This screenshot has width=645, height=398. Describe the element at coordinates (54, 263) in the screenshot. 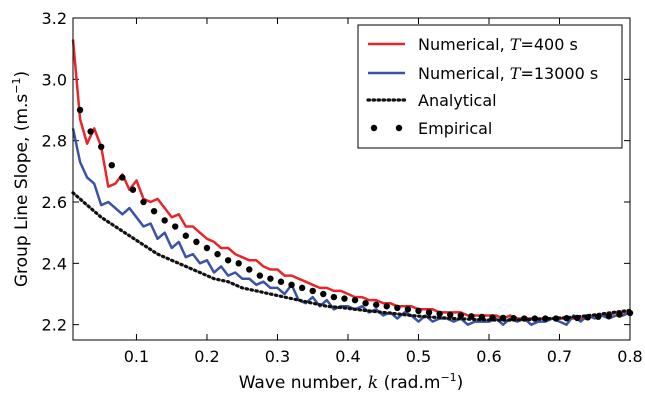

I see `y-tick-label: 2.4` at that location.